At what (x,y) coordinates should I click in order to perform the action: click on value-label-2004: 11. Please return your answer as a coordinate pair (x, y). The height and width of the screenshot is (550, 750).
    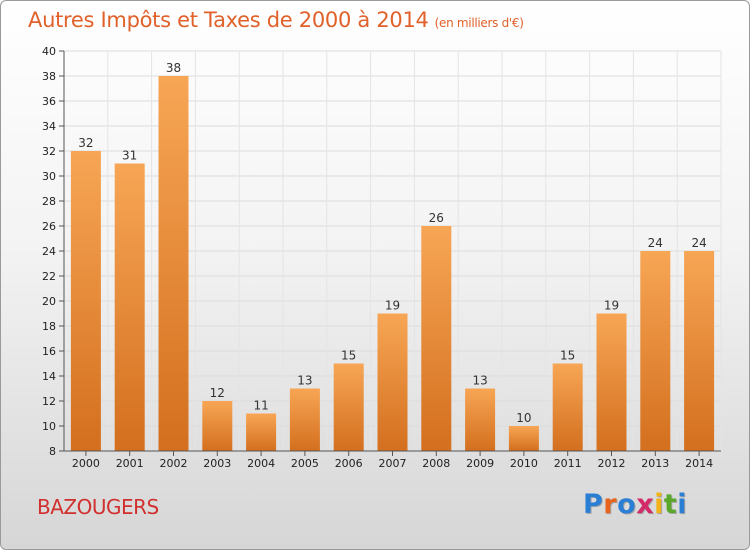
    Looking at the image, I should click on (260, 406).